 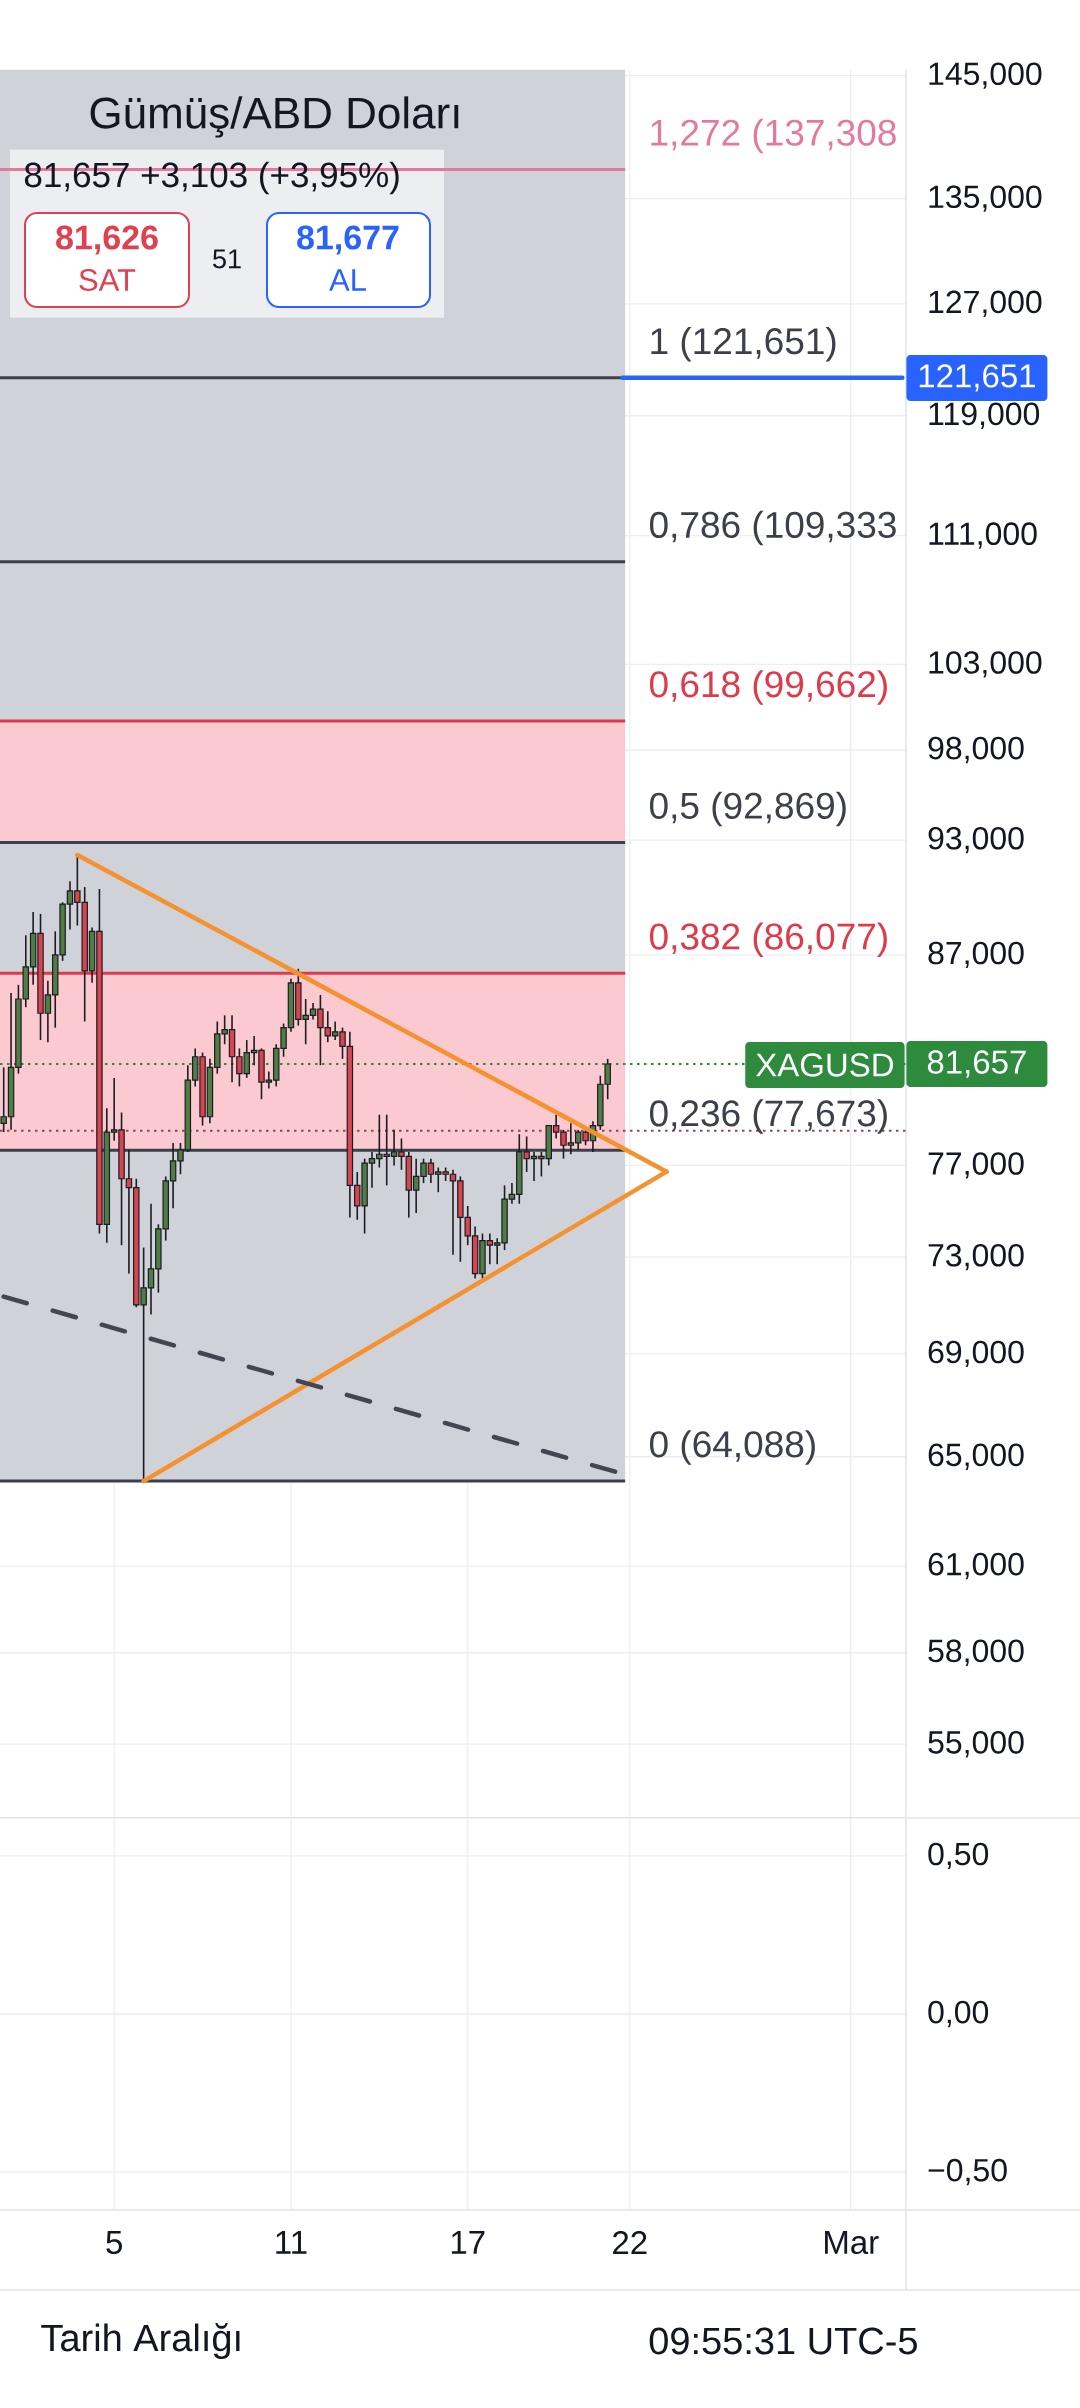 I want to click on y-tick-label: 61,000, so click(x=976, y=1566).